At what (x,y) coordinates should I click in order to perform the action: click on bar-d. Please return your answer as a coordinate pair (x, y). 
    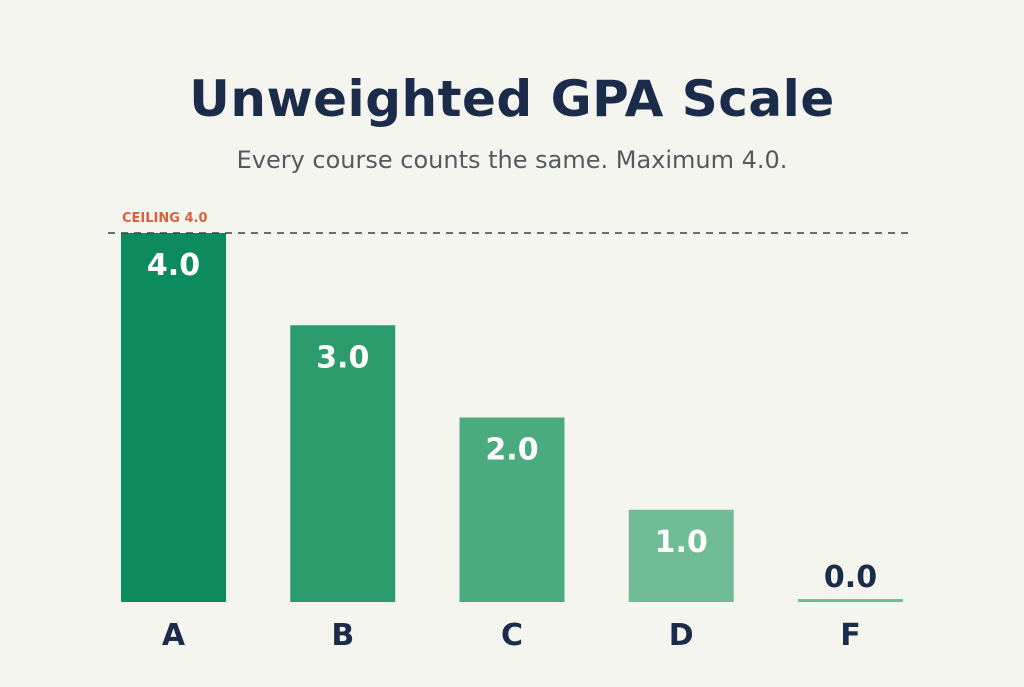
    Looking at the image, I should click on (681, 555).